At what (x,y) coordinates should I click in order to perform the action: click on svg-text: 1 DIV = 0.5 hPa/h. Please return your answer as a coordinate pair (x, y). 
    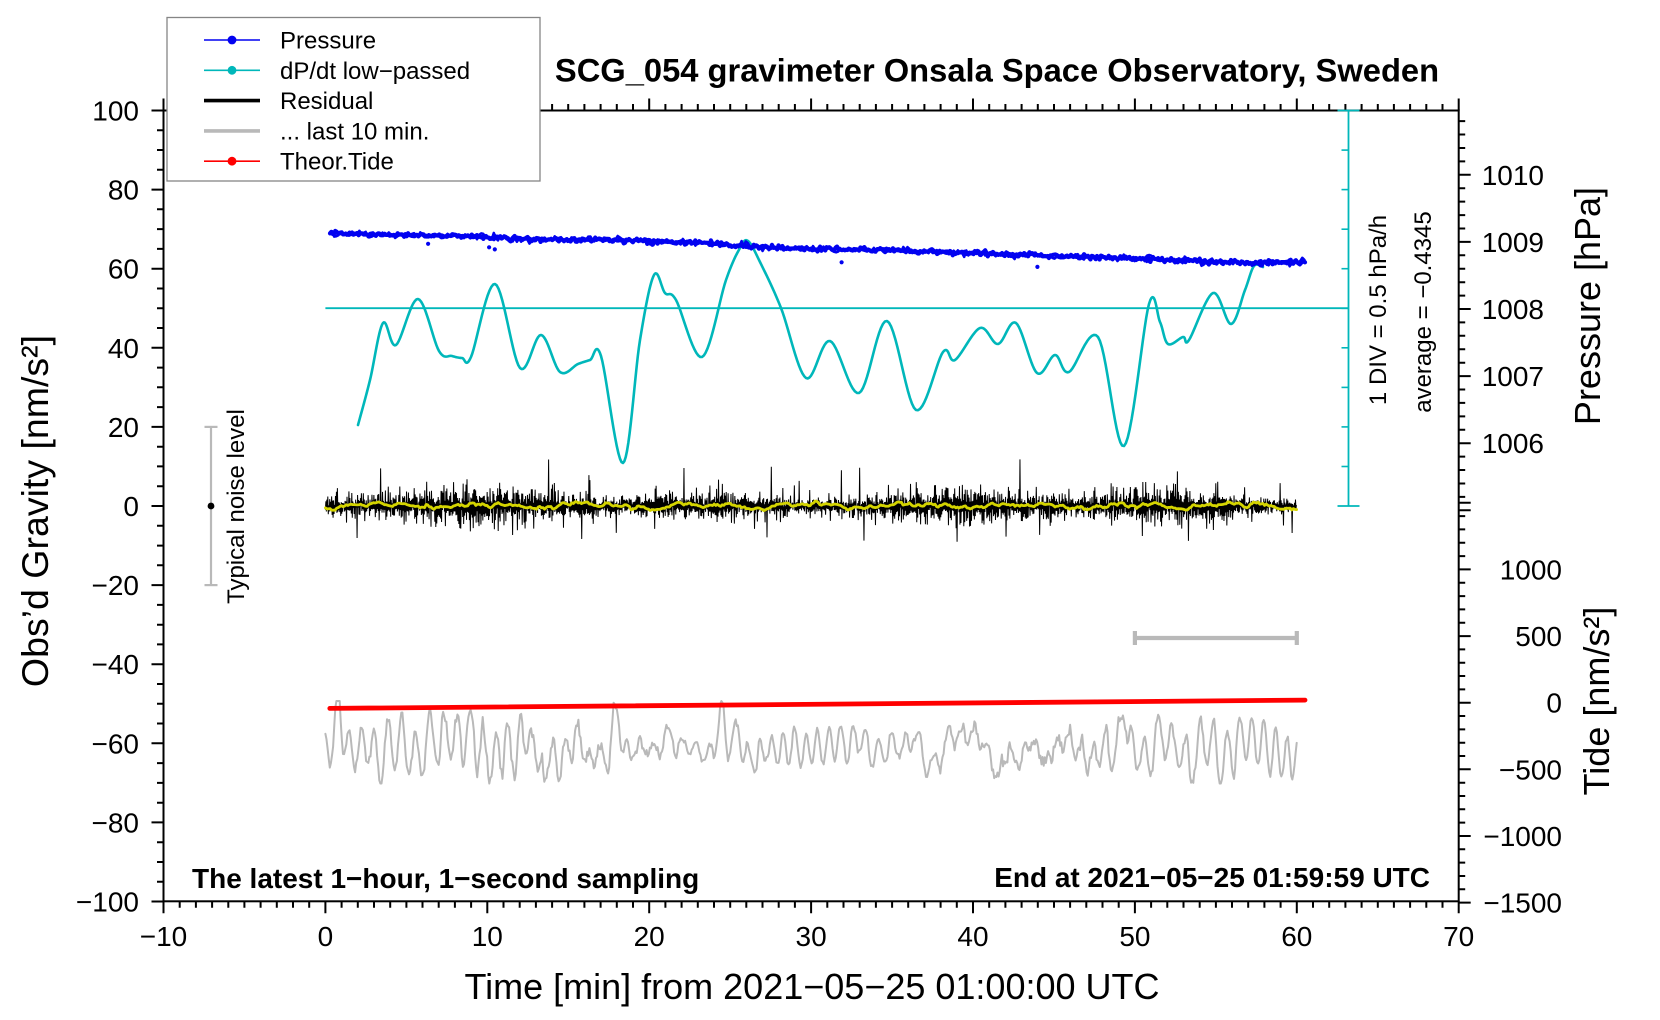
    Looking at the image, I should click on (1378, 310).